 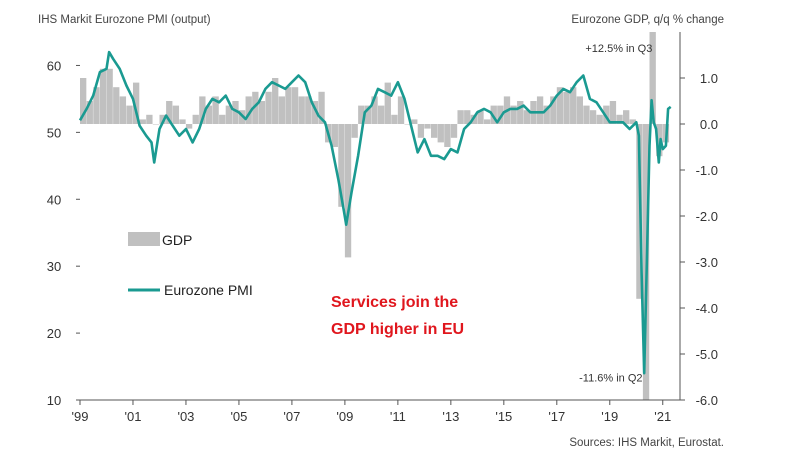 What do you see at coordinates (398, 416) in the screenshot?
I see `x-tick-label: '11` at bounding box center [398, 416].